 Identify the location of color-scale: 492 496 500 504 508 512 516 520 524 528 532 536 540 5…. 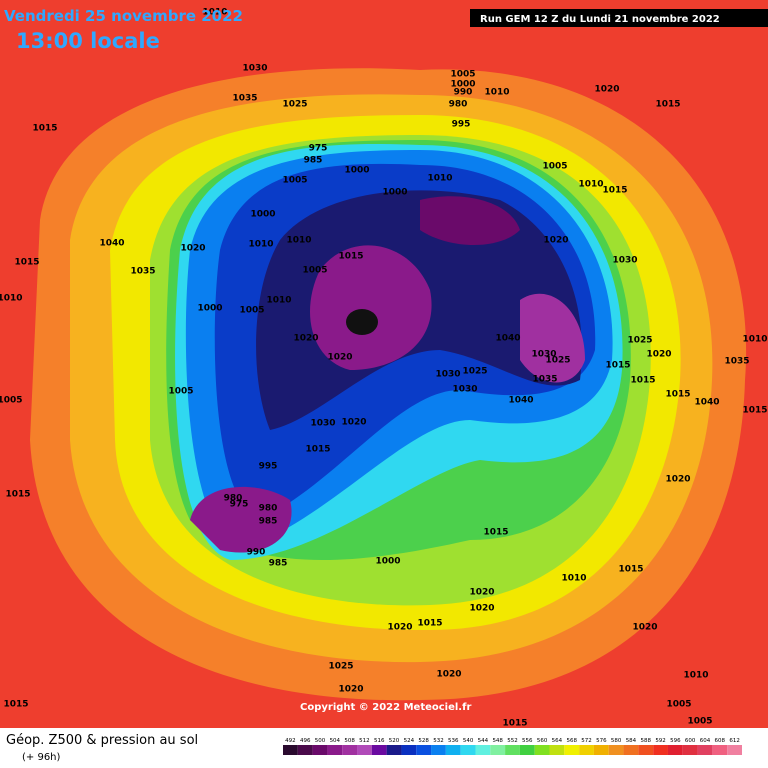
(512, 746).